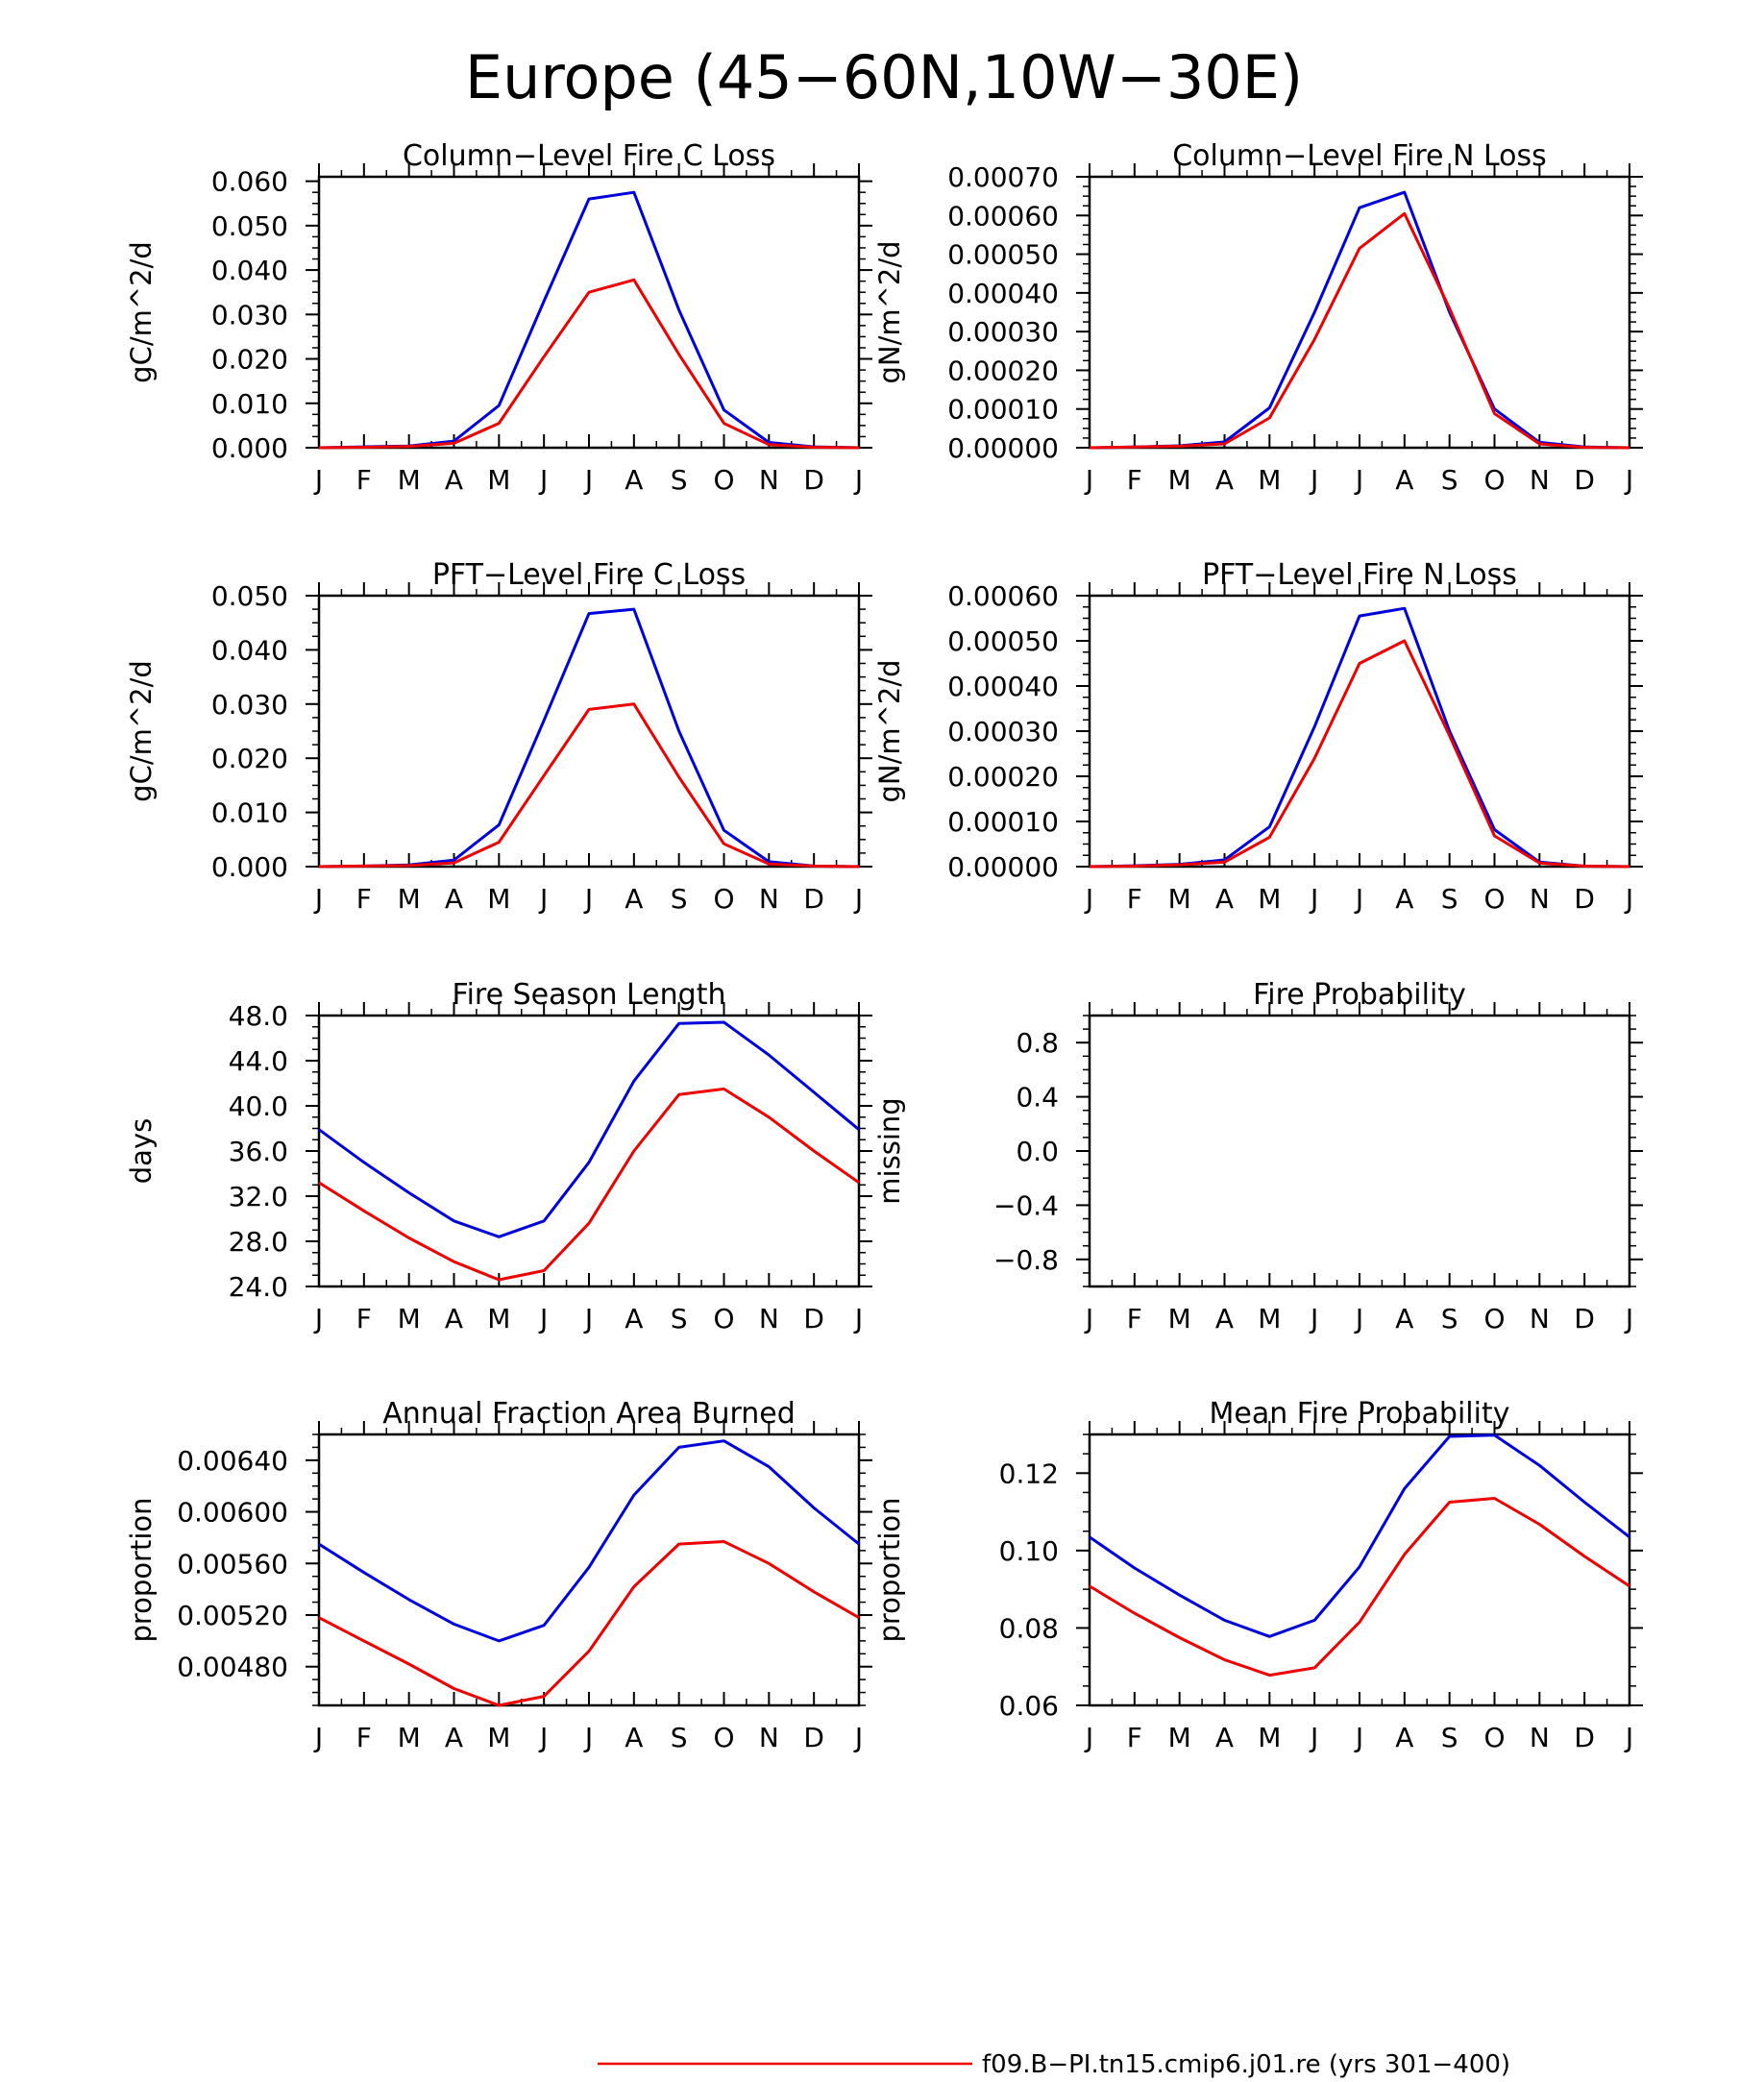 The height and width of the screenshot is (2082, 1764). I want to click on y-tick-label: 0.06, so click(1029, 1706).